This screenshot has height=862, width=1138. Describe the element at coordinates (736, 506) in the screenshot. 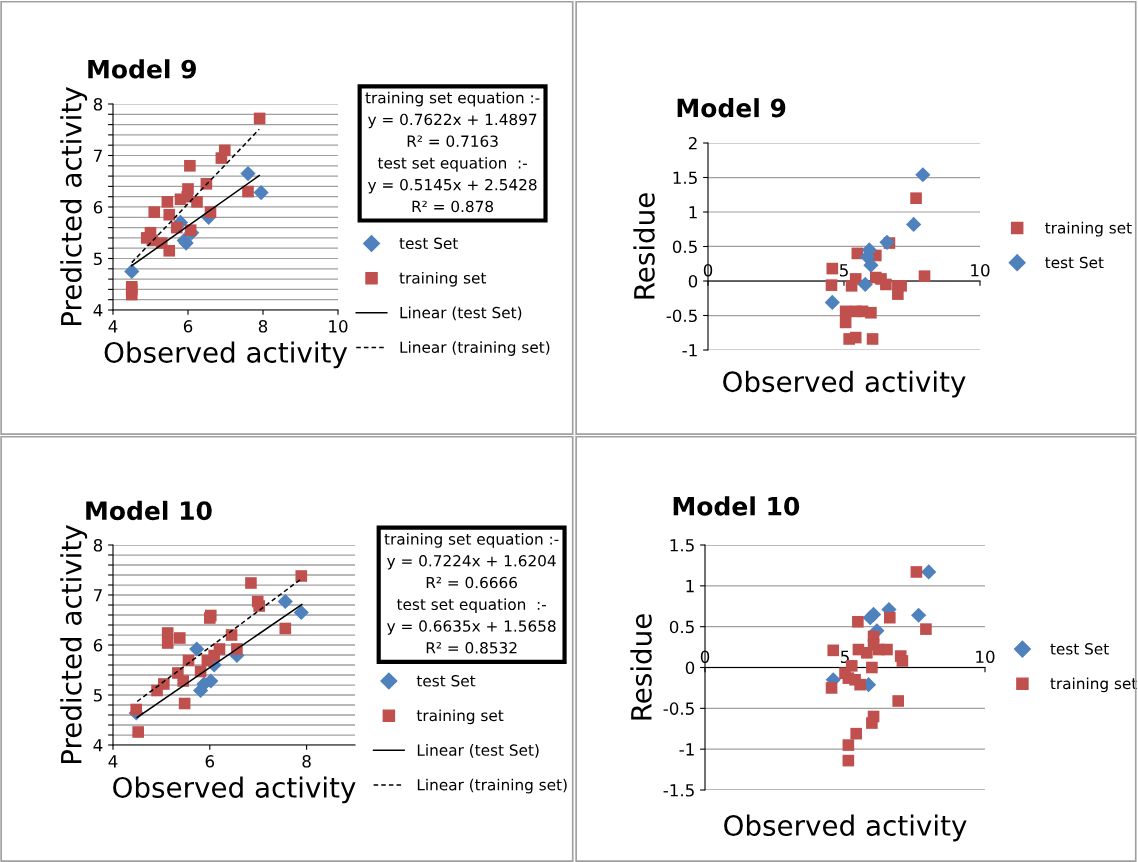

I see `chart-title: Model 10` at that location.